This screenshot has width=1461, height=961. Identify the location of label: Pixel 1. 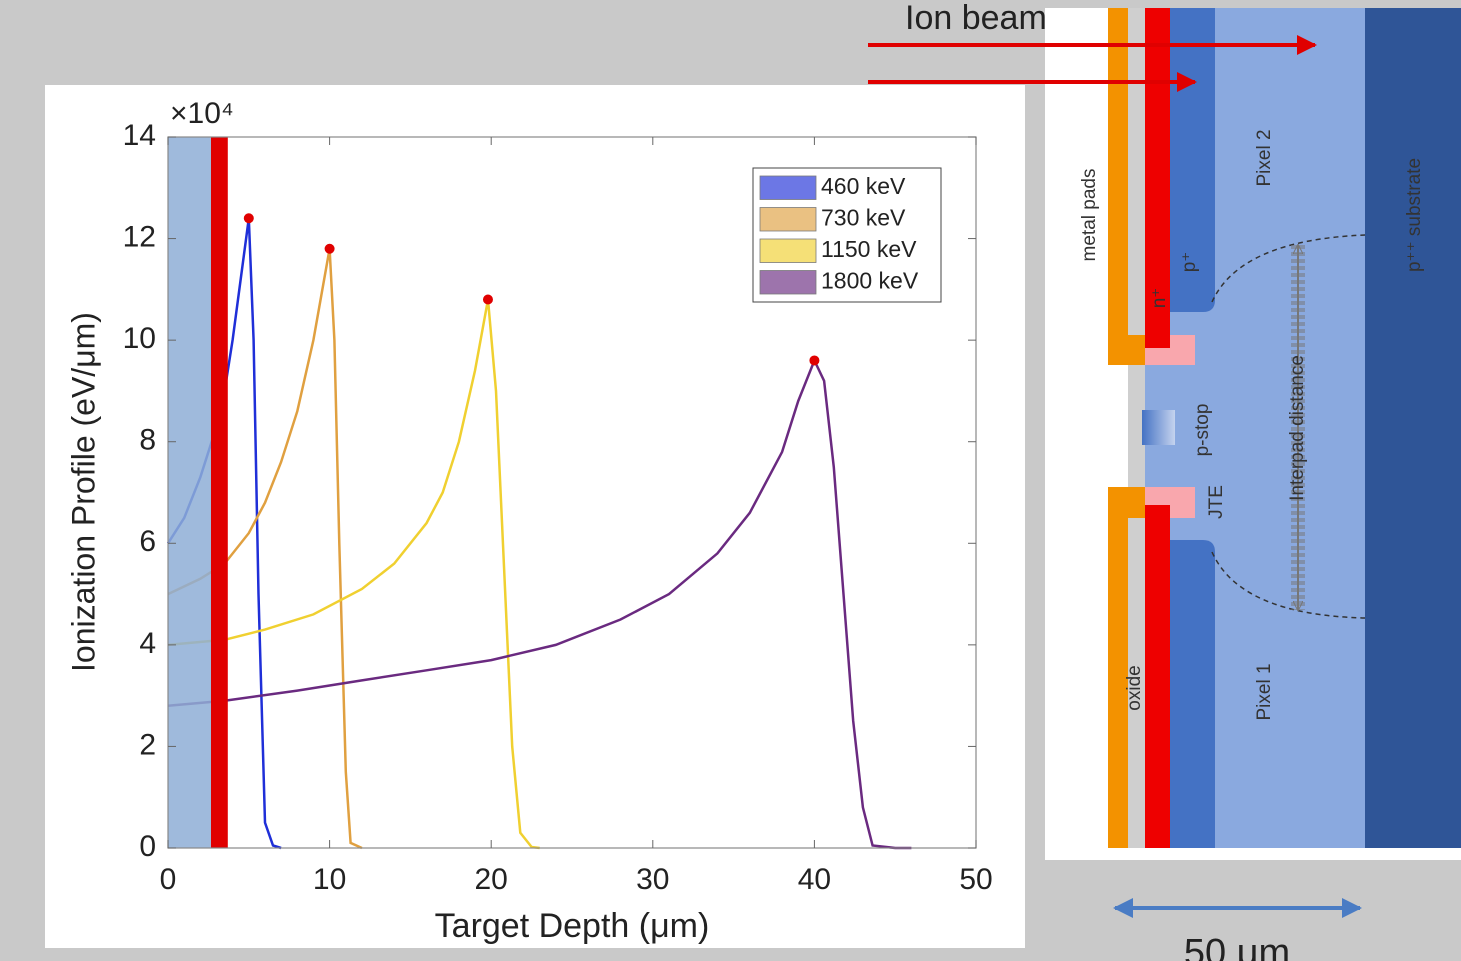
(1264, 691).